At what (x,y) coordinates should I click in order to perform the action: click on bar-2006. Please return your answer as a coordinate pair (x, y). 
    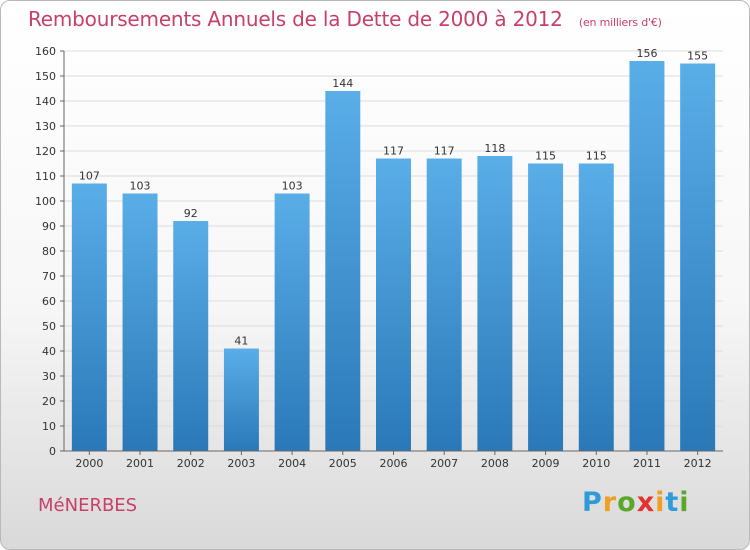
    Looking at the image, I should click on (393, 304).